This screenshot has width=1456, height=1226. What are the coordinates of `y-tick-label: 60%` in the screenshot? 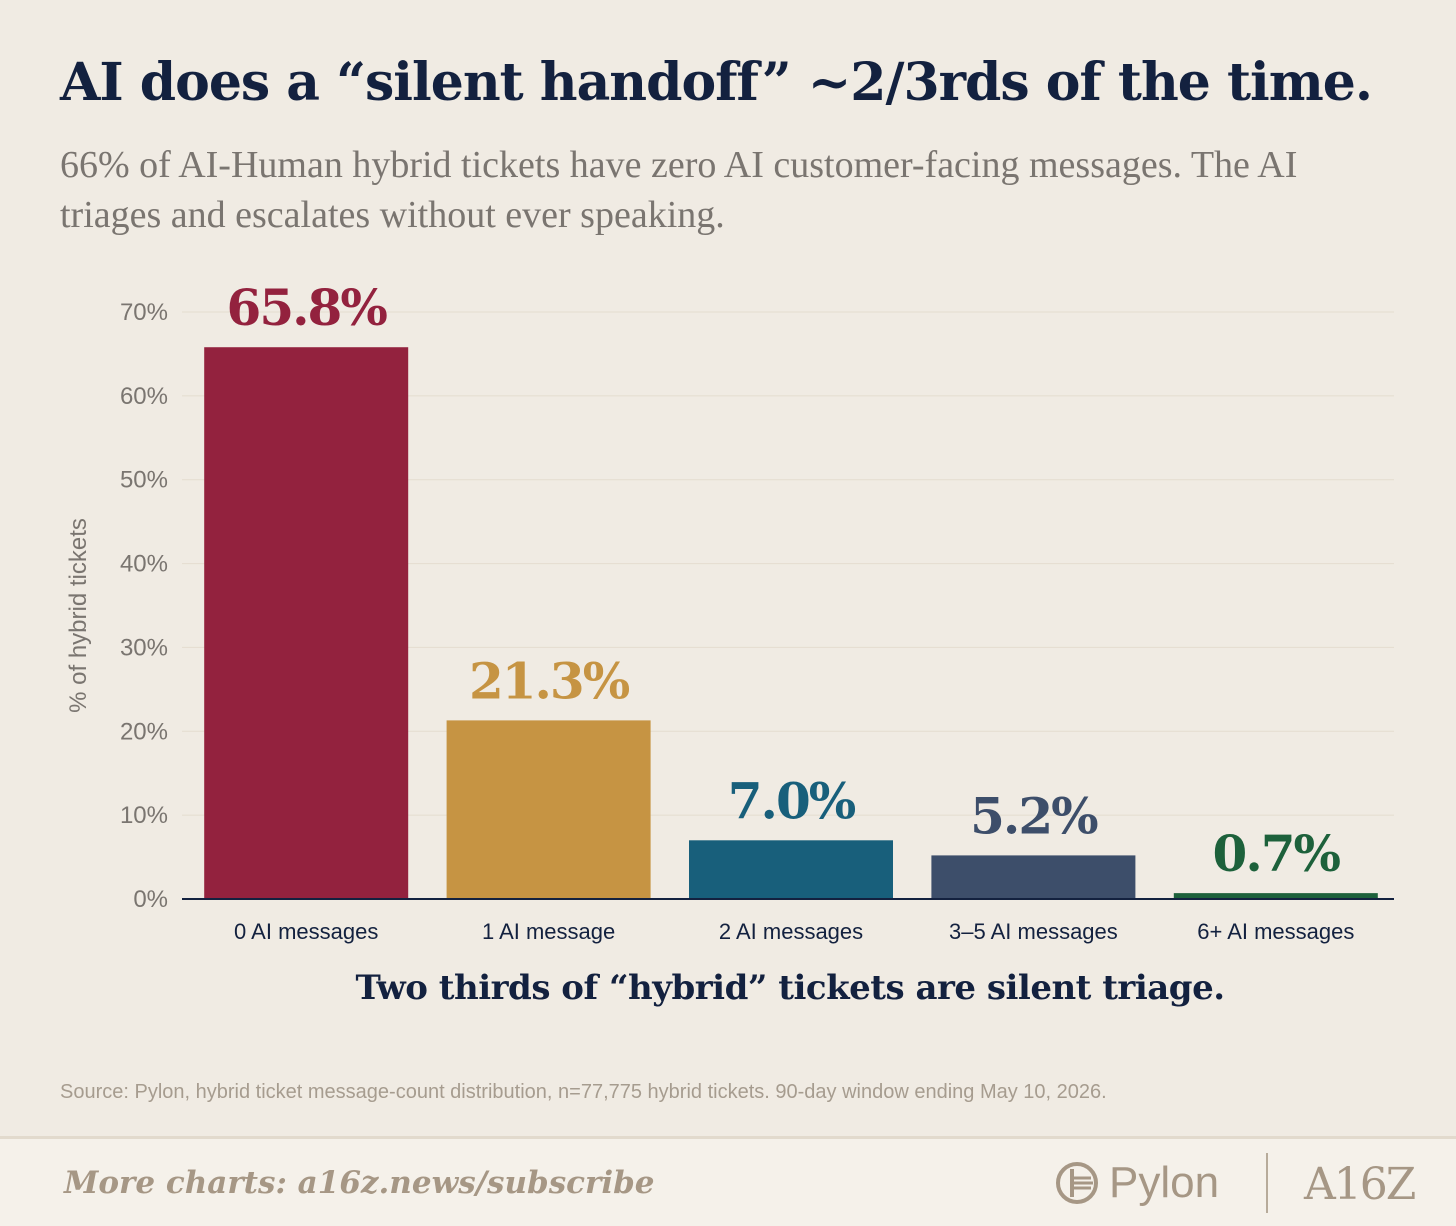 It's located at (144, 396).